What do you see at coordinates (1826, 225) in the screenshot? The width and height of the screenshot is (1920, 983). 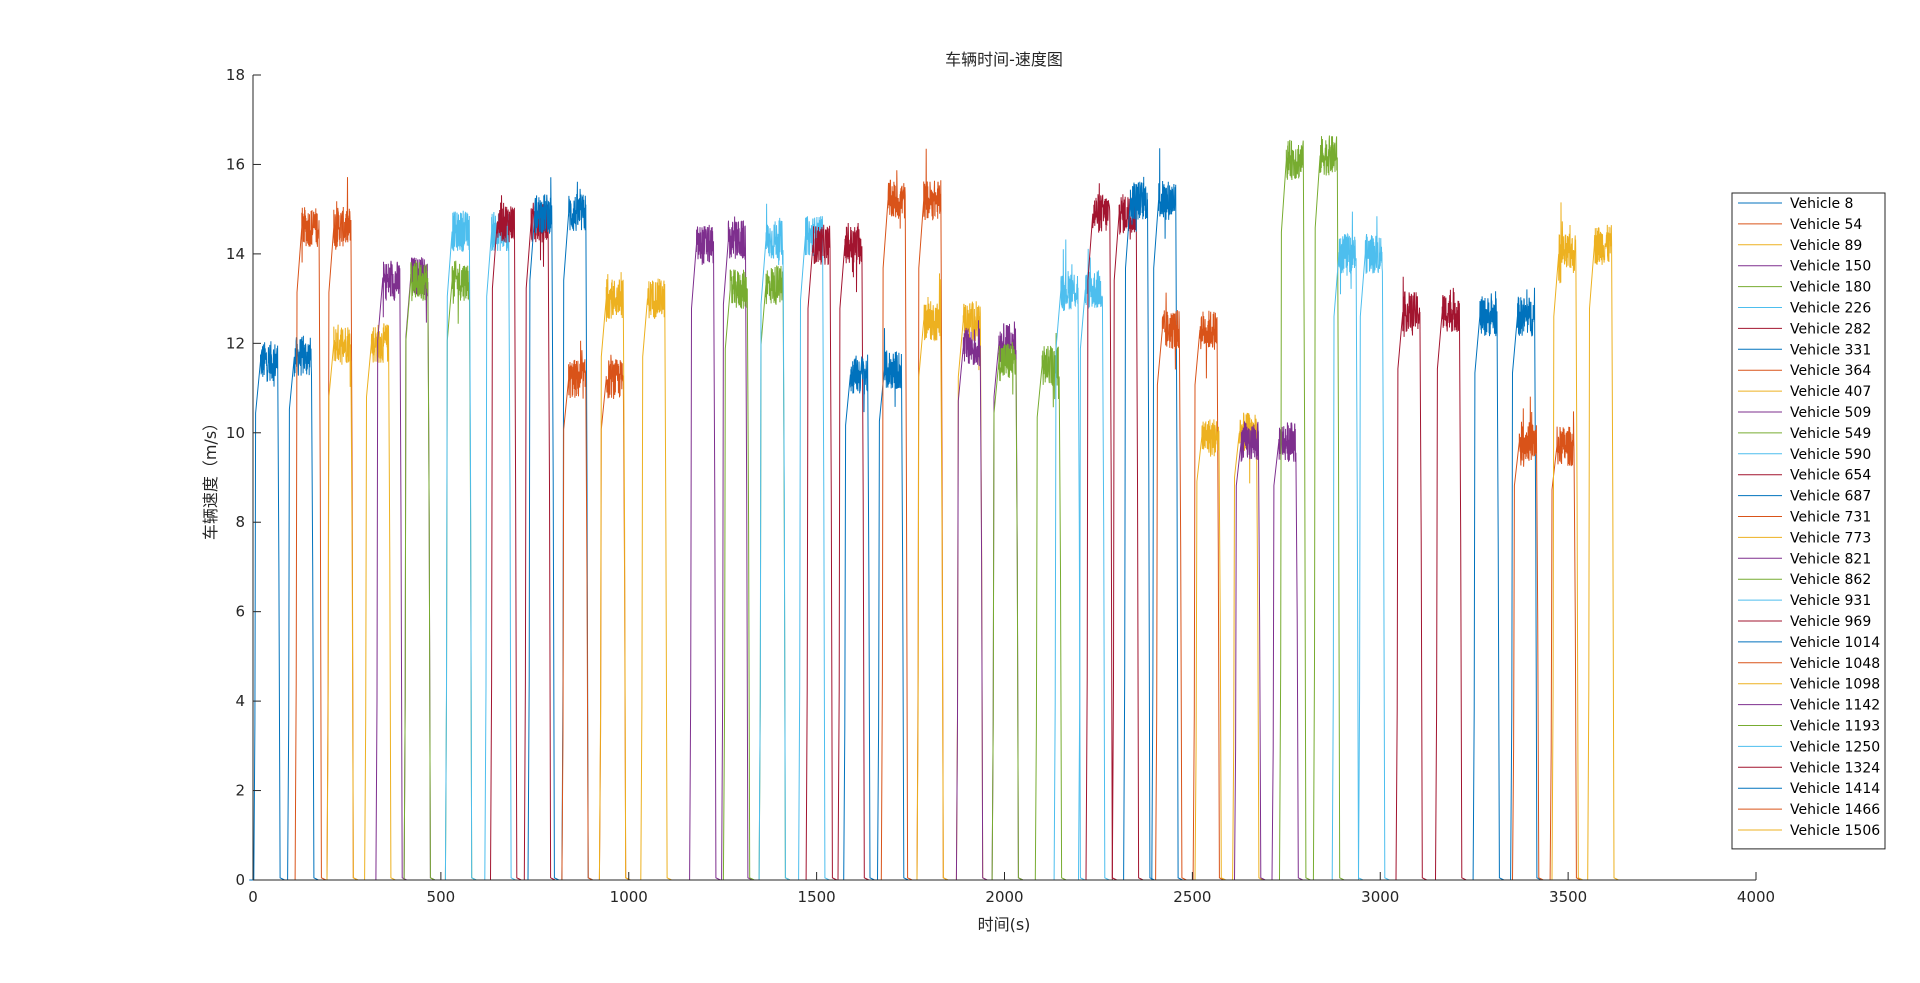 I see `legend-entry: Vehicle 54` at bounding box center [1826, 225].